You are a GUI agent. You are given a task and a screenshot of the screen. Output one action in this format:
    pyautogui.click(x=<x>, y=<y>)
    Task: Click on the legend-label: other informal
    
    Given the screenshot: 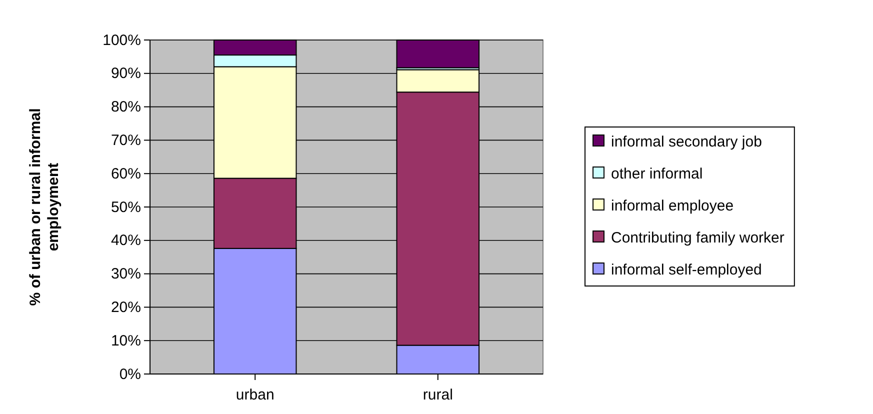 What is the action you would take?
    pyautogui.click(x=657, y=173)
    